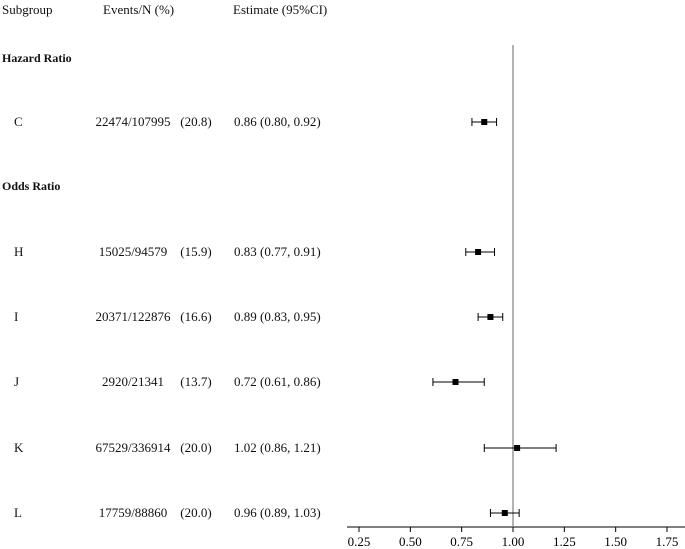  What do you see at coordinates (667, 541) in the screenshot?
I see `x-tick-label: 1.75` at bounding box center [667, 541].